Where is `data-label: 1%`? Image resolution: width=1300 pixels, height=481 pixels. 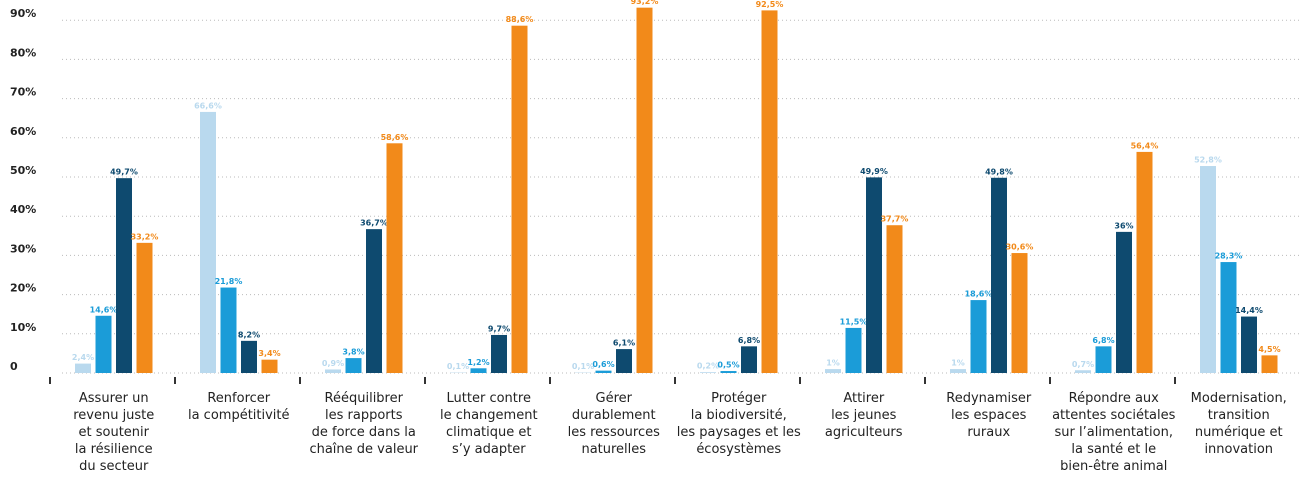
data-label: 1% is located at coordinates (833, 363).